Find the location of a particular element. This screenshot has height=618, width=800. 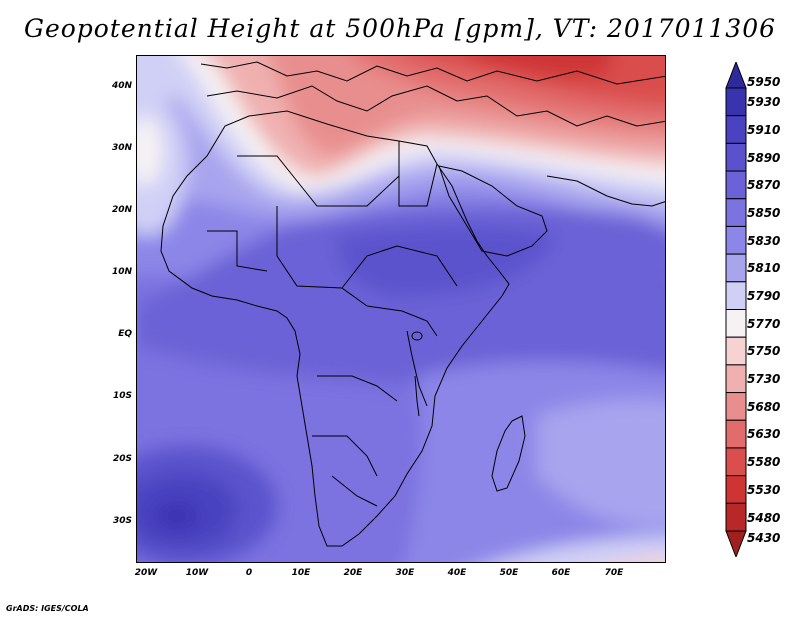

colorbar-label: 5950 is located at coordinates (764, 81).